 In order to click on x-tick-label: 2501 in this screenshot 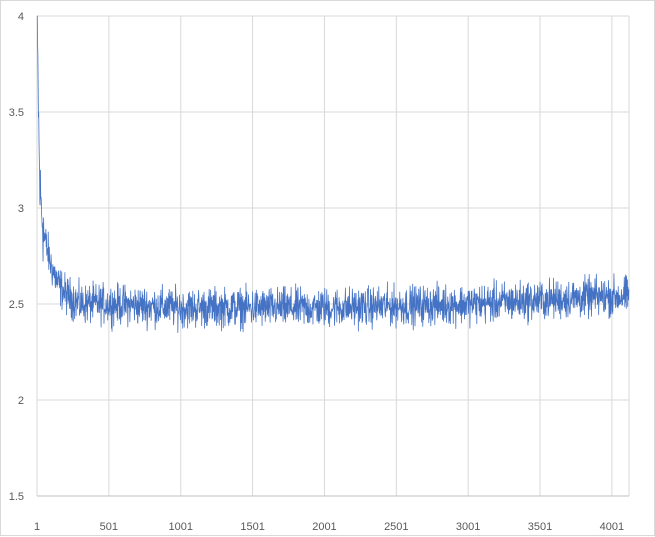, I will do `click(396, 527)`.